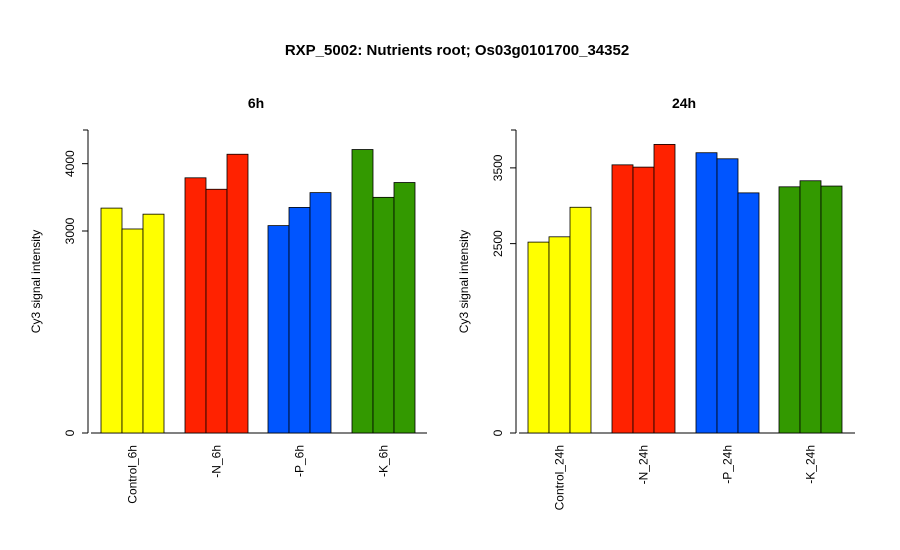 The height and width of the screenshot is (550, 900). I want to click on x-tick-label: -N_6h, so click(217, 461).